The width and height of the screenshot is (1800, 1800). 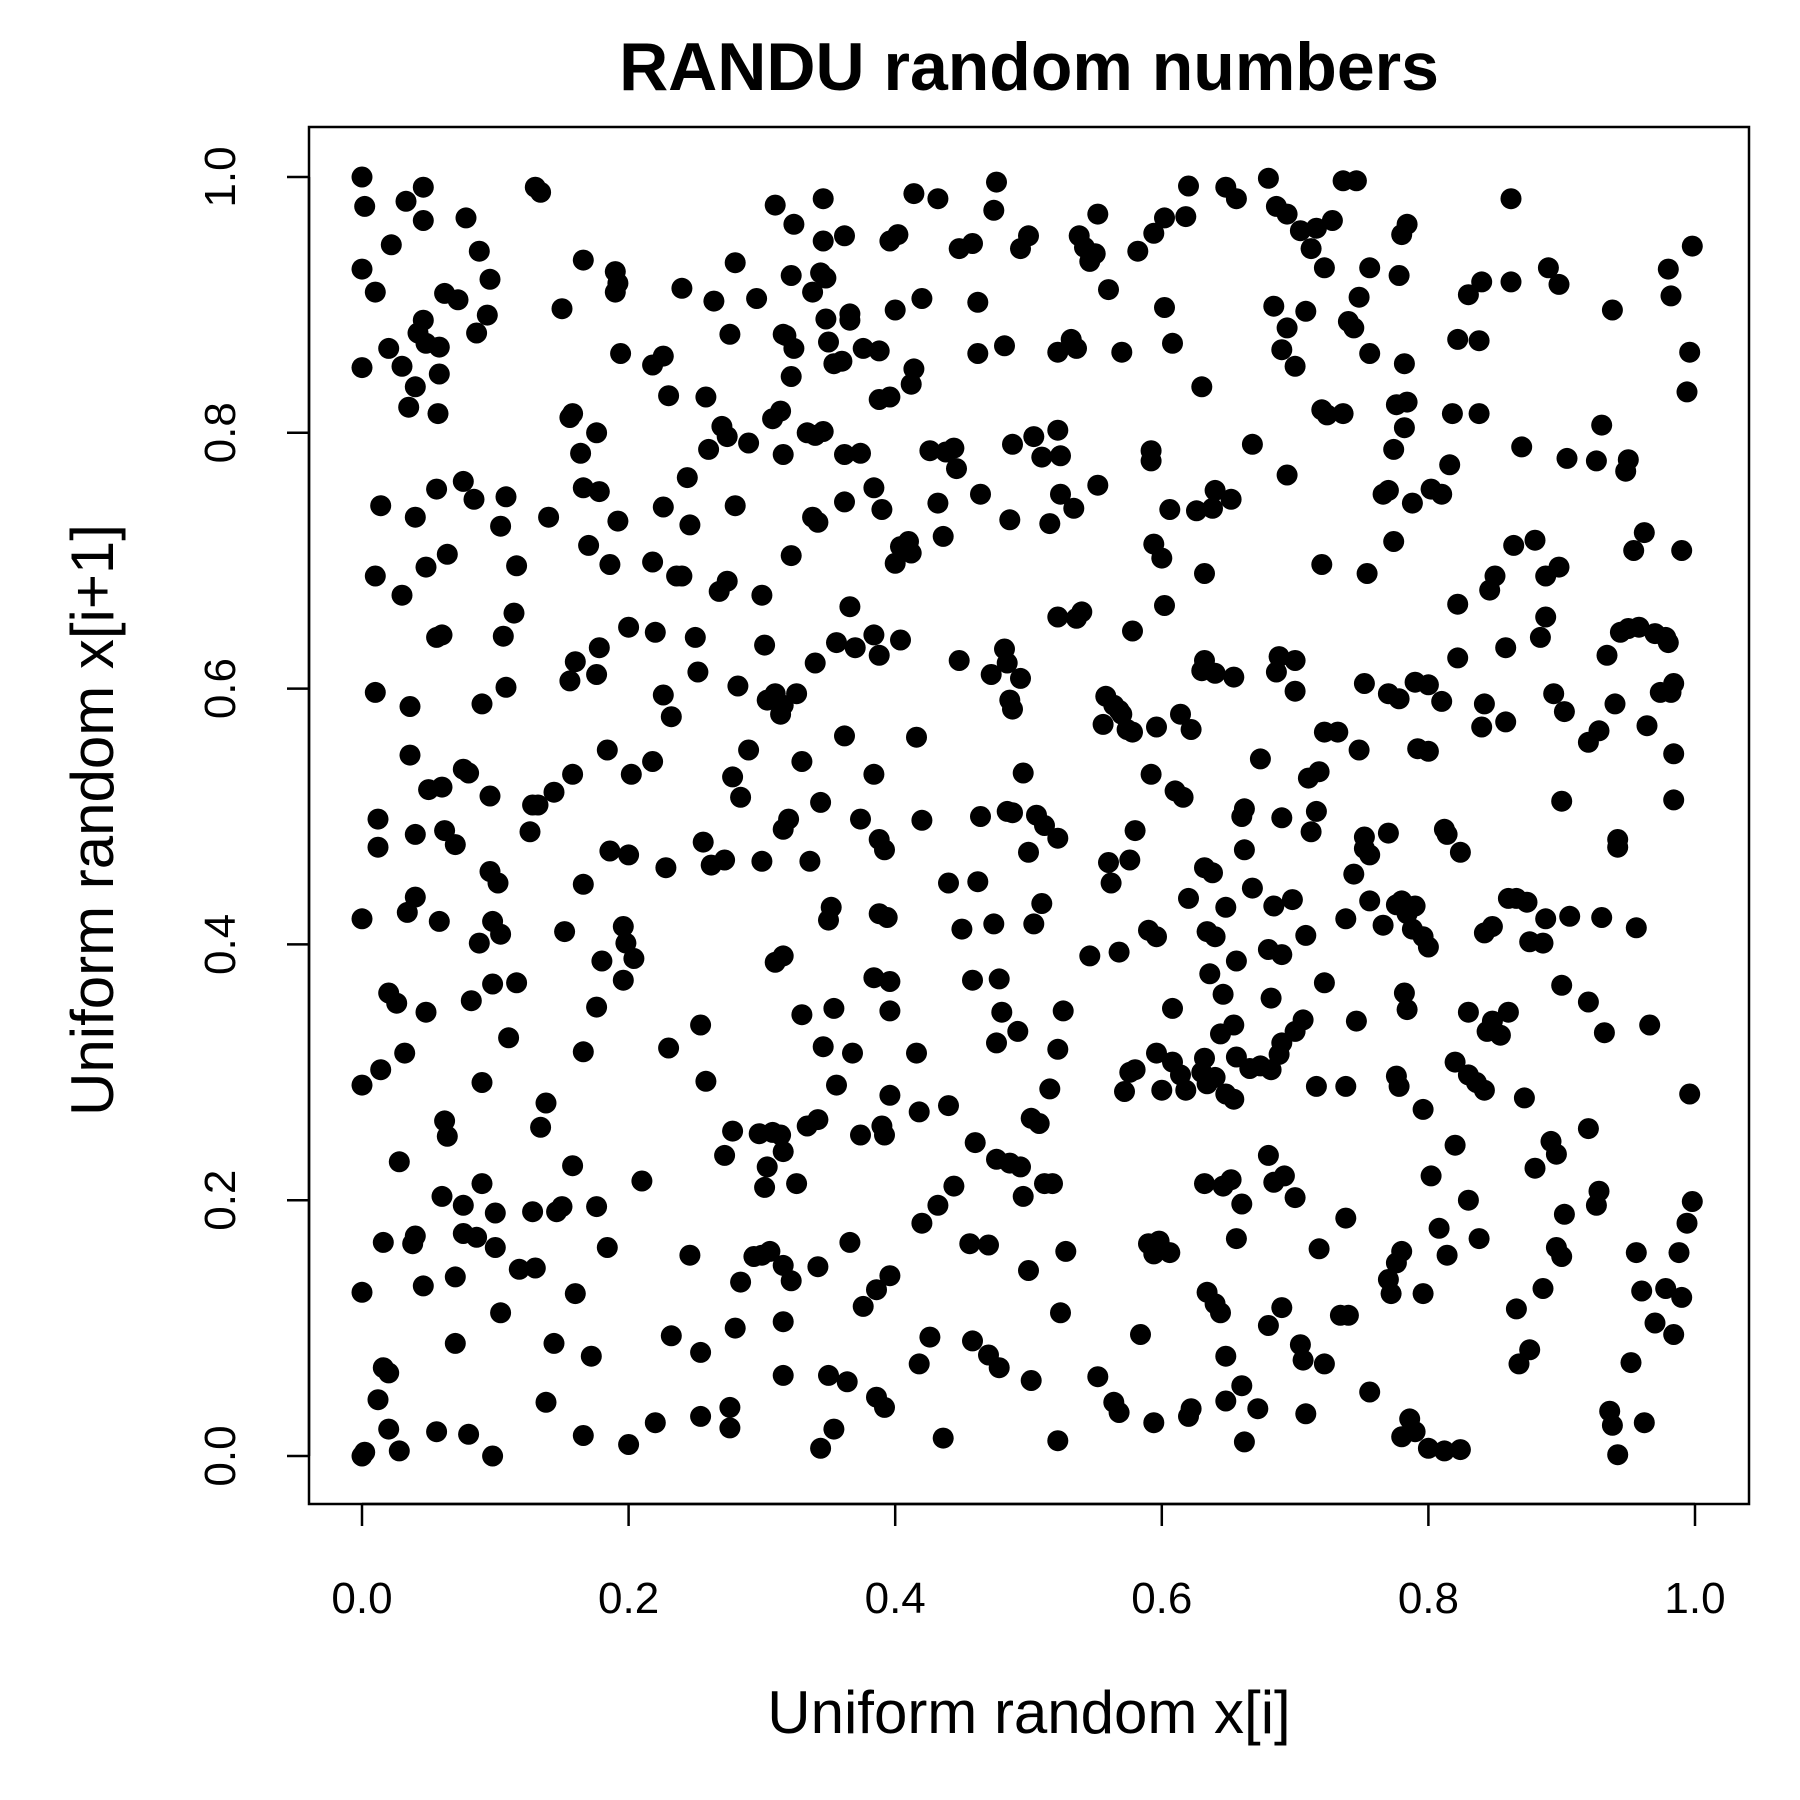 What do you see at coordinates (220, 1200) in the screenshot?
I see `y-tick-label: 0.2` at bounding box center [220, 1200].